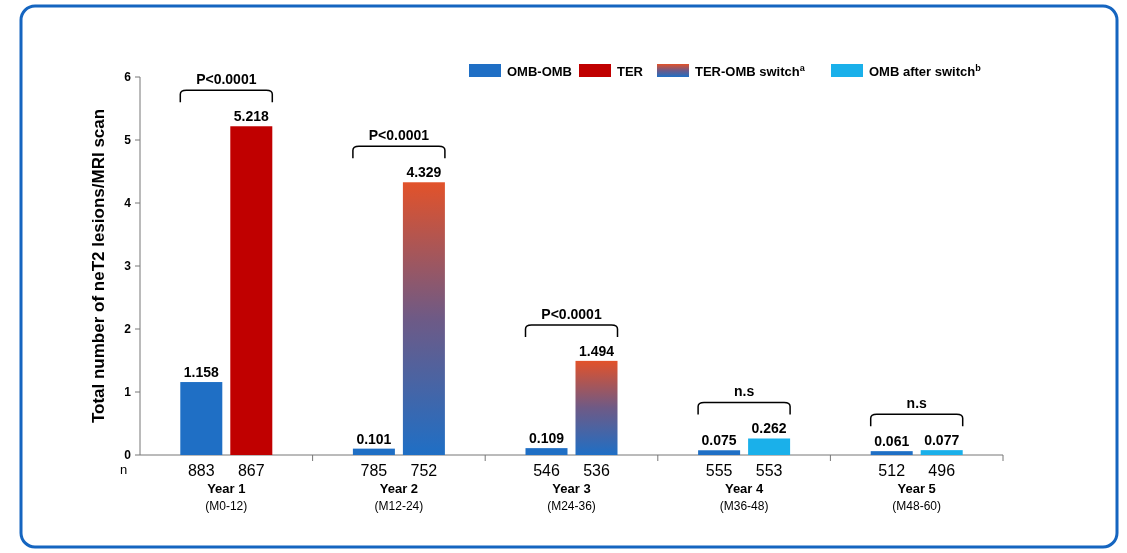 The height and width of the screenshot is (553, 1127). What do you see at coordinates (917, 497) in the screenshot?
I see `x-tick-label: Year 5 (M48-60)` at bounding box center [917, 497].